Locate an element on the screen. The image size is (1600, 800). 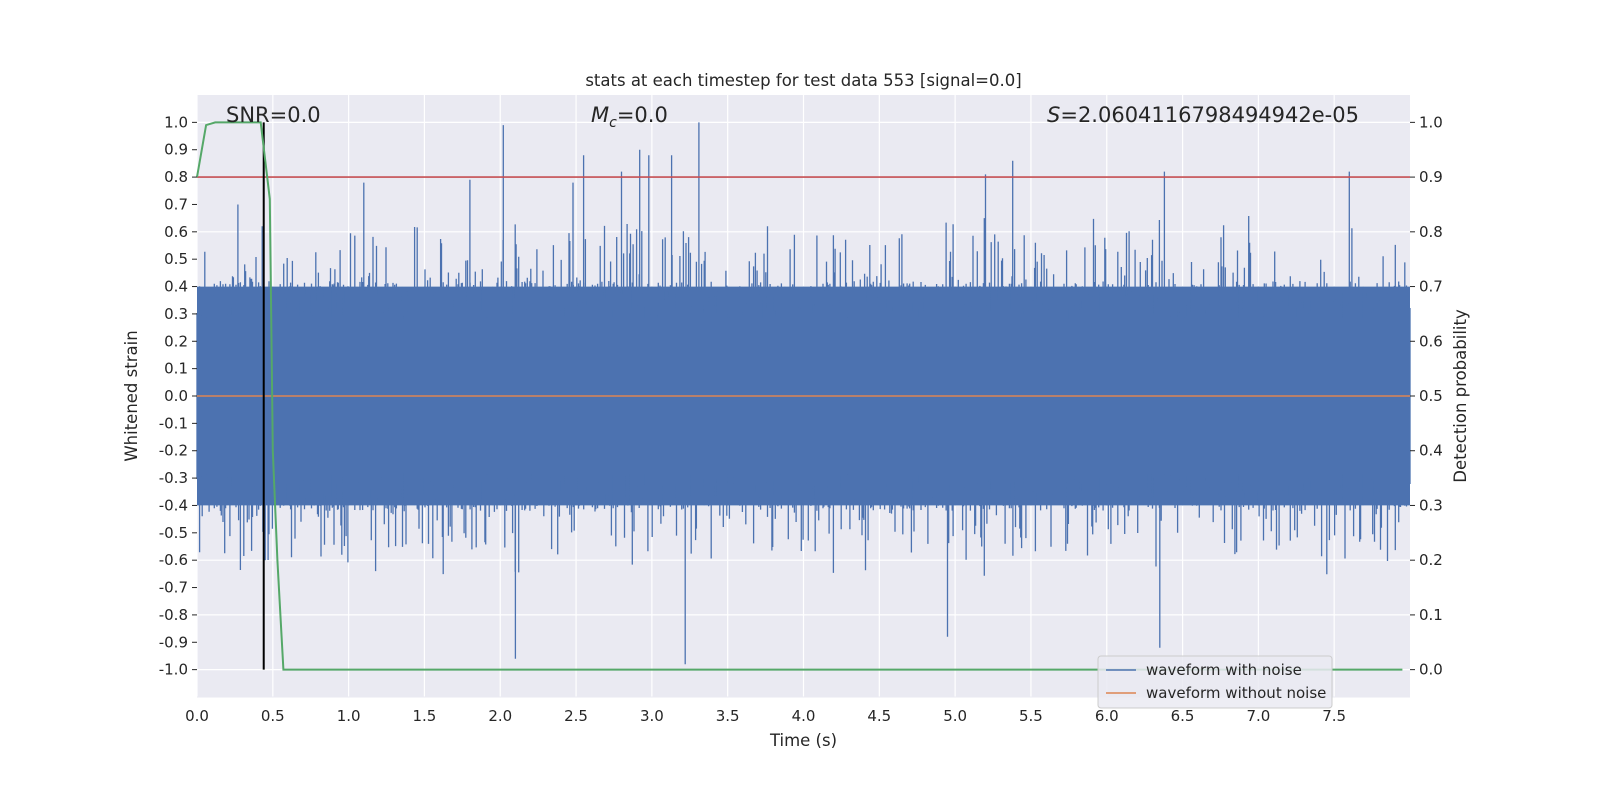
x-tick-label: 4.0 is located at coordinates (804, 716).